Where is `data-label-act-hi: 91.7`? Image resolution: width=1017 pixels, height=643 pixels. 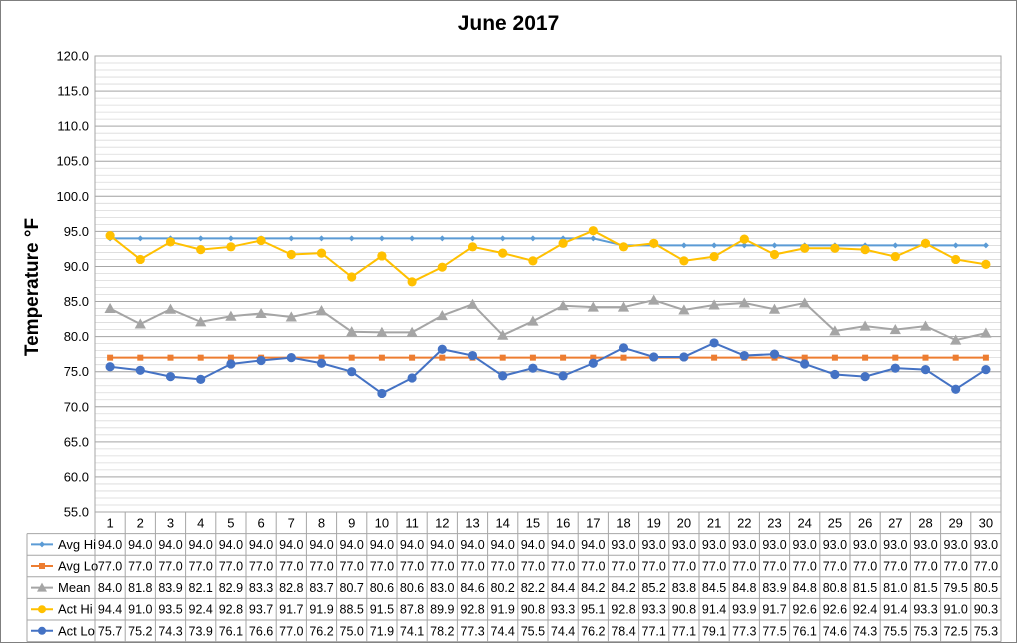
data-label-act-hi: 91.7 is located at coordinates (774, 610).